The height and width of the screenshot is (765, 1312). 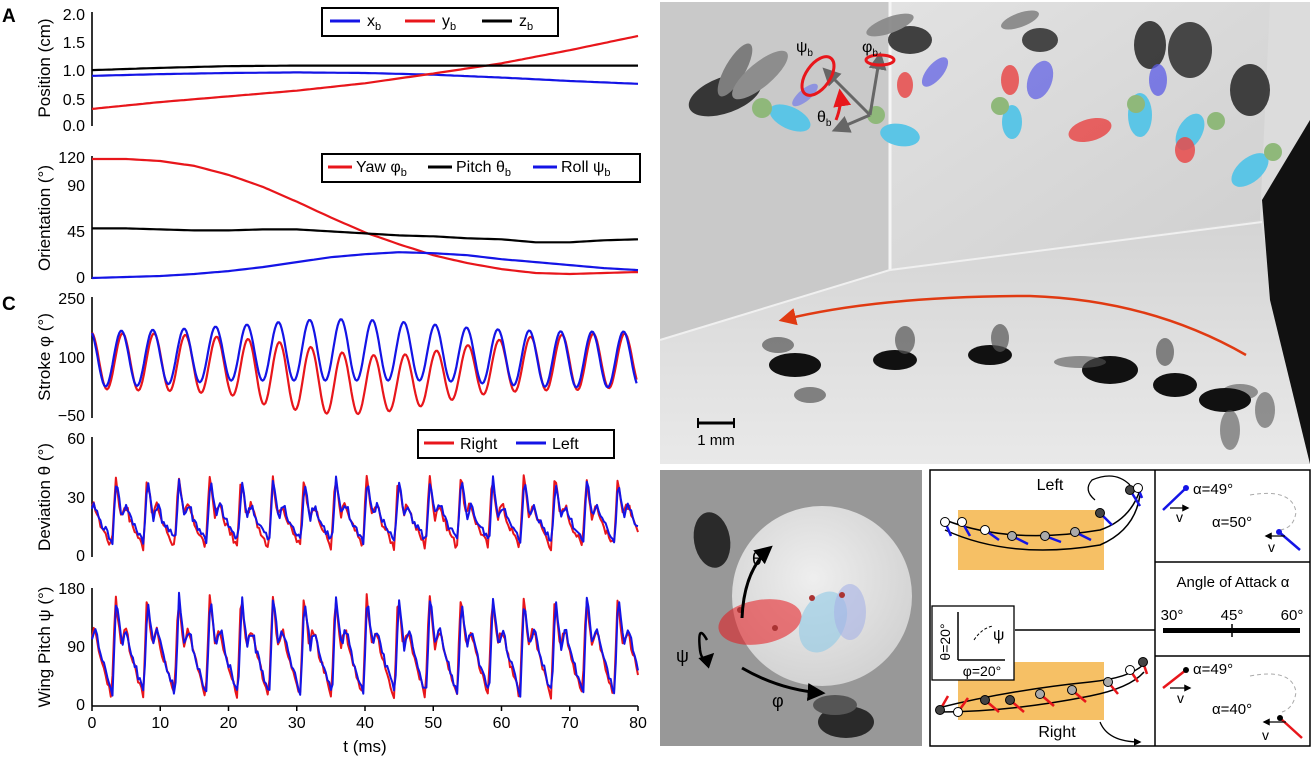 I want to click on stroke-ytick: 100, so click(x=71, y=358).